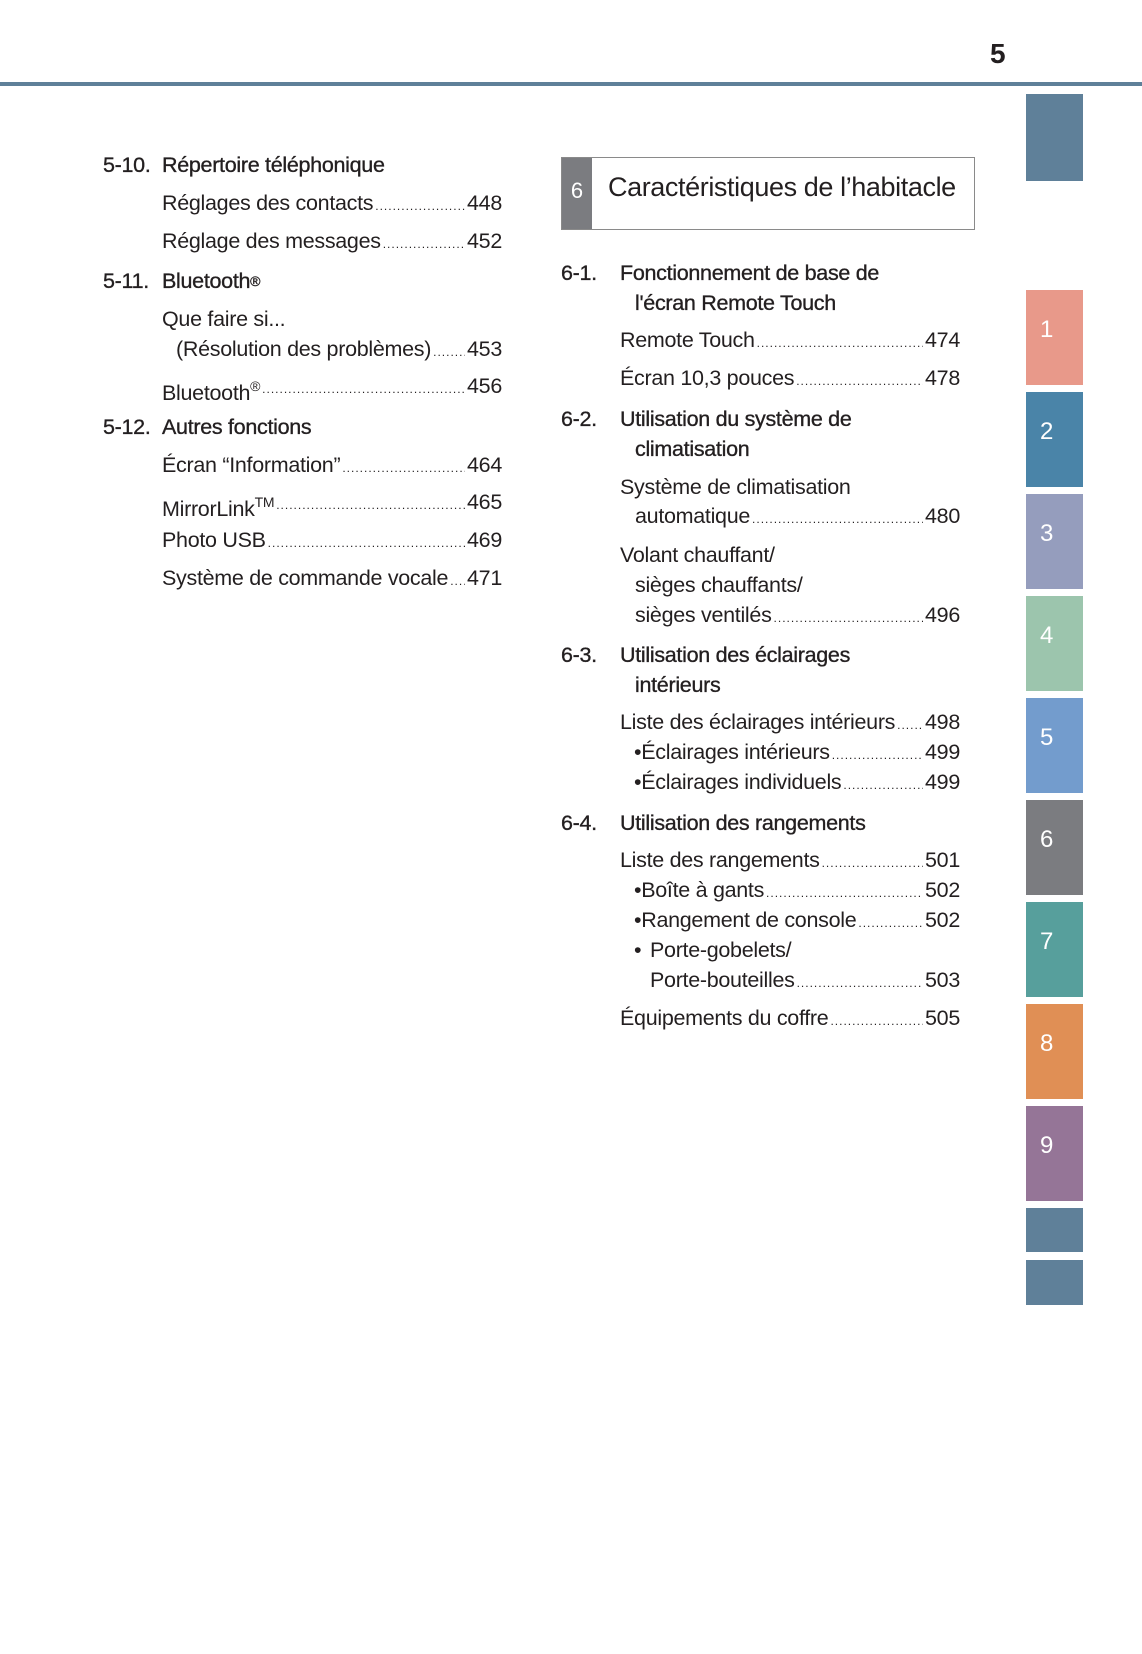 The height and width of the screenshot is (1654, 1142). Describe the element at coordinates (484, 578) in the screenshot. I see `page-ref: 471` at that location.